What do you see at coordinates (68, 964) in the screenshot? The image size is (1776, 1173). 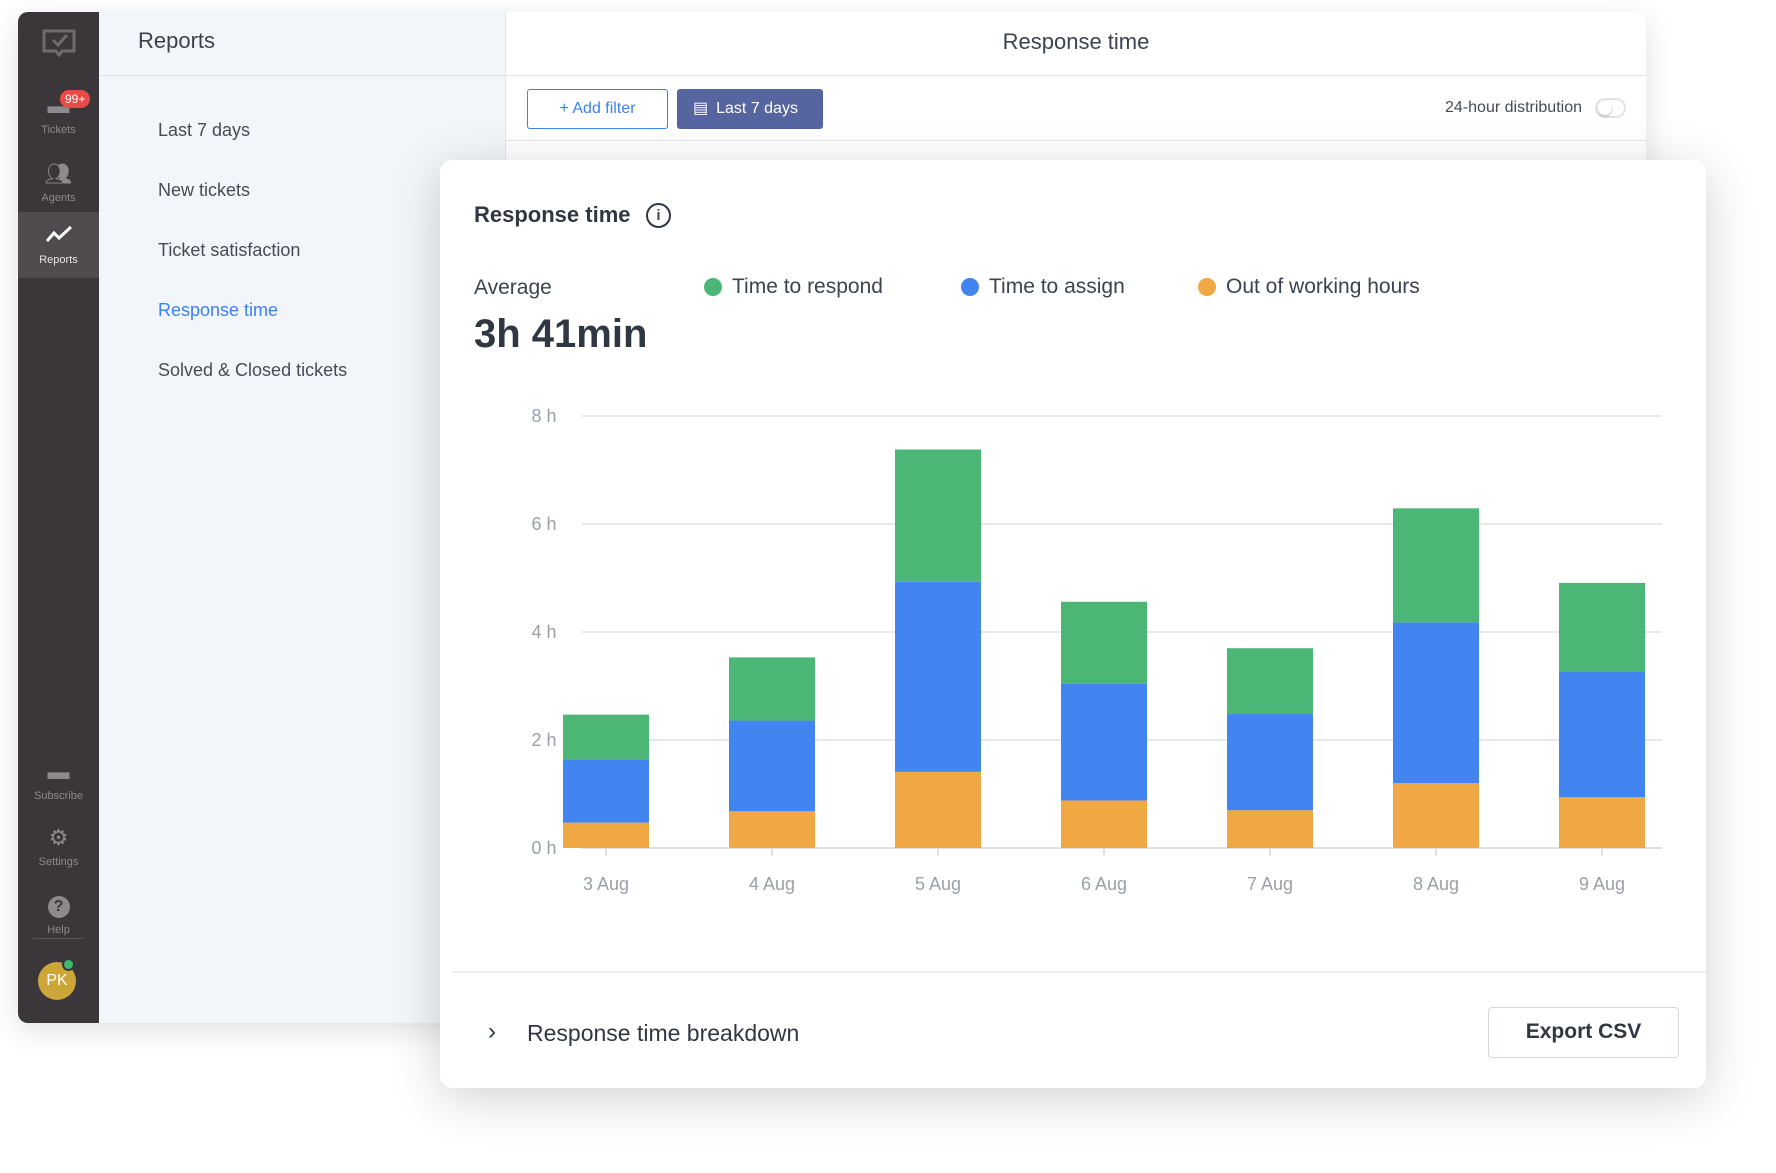 I see `online-status-dot` at bounding box center [68, 964].